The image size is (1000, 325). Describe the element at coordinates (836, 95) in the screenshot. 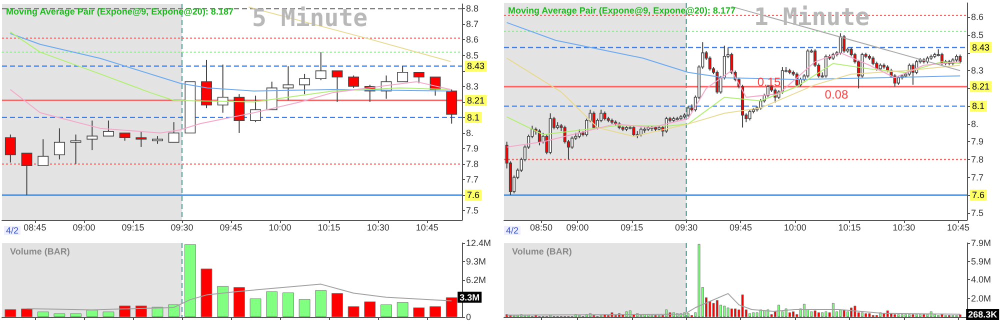

I see `annotation: 0.08` at that location.